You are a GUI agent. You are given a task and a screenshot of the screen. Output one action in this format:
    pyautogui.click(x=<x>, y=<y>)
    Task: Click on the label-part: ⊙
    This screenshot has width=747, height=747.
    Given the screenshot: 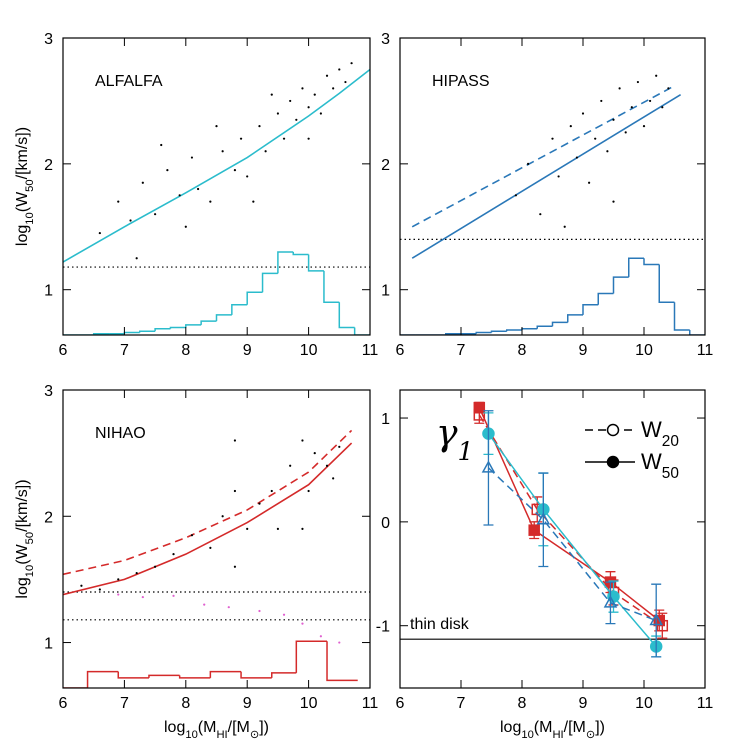 What is the action you would take?
    pyautogui.click(x=590, y=735)
    